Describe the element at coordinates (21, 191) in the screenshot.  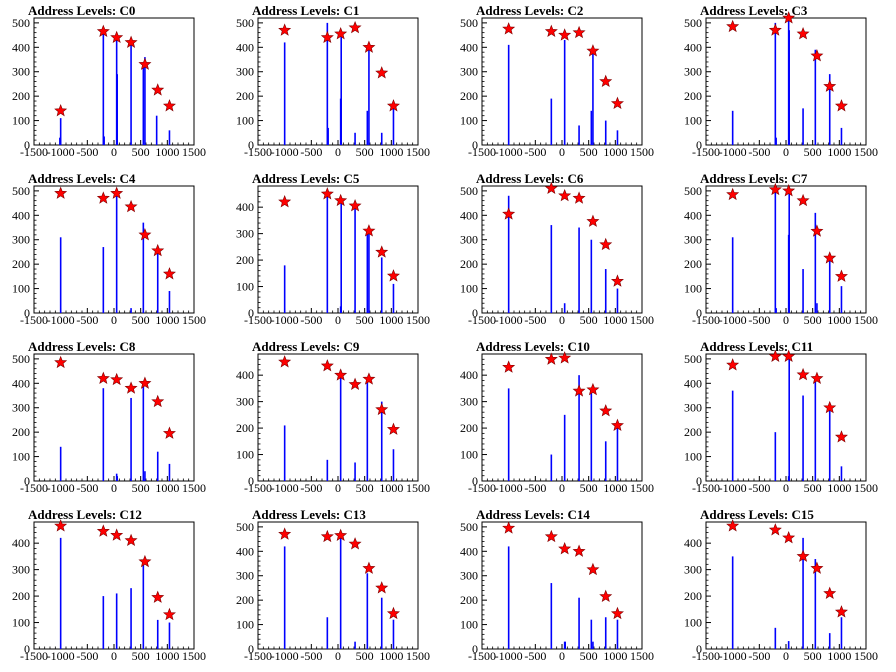
I see `y-tick-label: 500` at that location.